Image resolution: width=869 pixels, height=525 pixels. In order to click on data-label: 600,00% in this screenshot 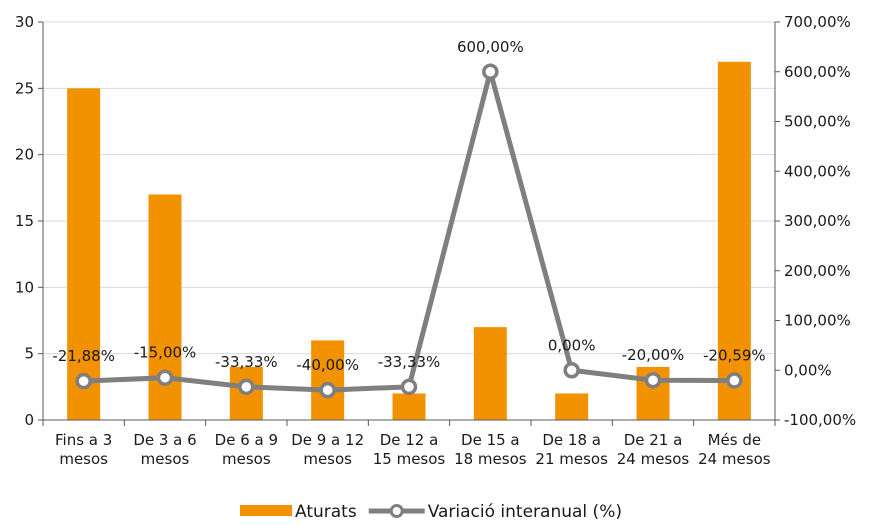, I will do `click(490, 47)`.